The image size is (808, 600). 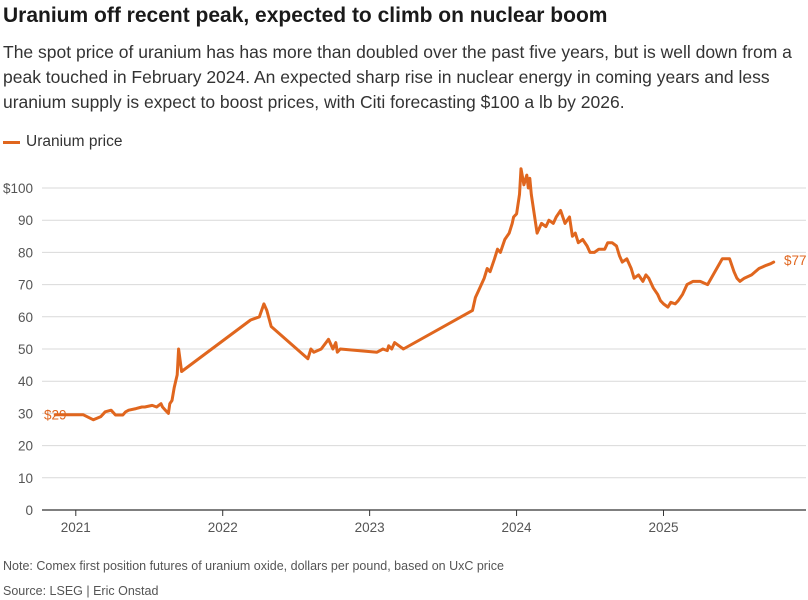 What do you see at coordinates (424, 522) in the screenshot?
I see `x-axis: 2021 2022 2023 2024 2025` at bounding box center [424, 522].